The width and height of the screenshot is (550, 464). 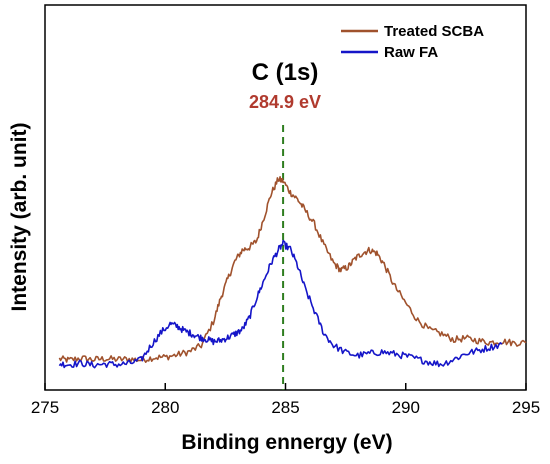 I want to click on y-axis-title: Intensity (arb. unit), so click(x=19, y=217).